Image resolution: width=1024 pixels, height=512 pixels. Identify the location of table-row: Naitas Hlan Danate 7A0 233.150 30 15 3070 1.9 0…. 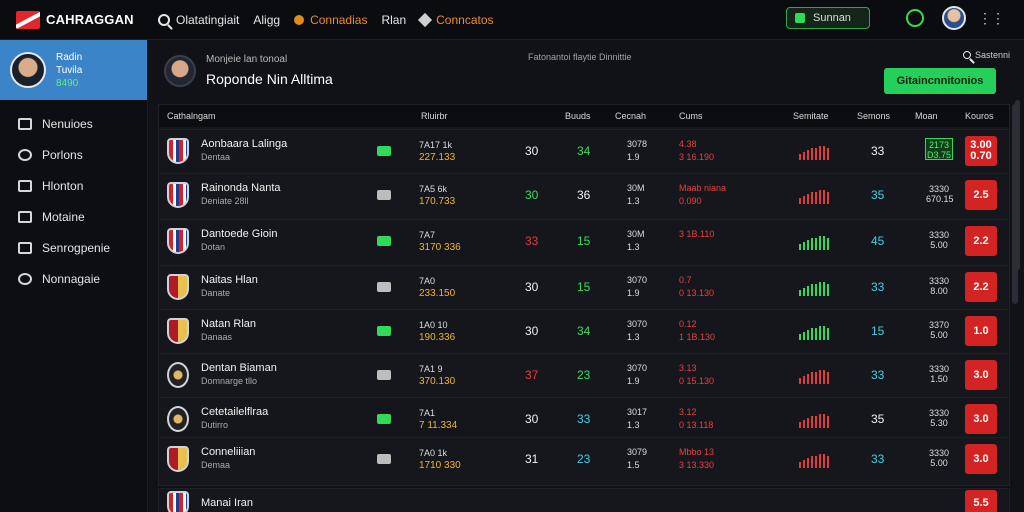
(584, 287).